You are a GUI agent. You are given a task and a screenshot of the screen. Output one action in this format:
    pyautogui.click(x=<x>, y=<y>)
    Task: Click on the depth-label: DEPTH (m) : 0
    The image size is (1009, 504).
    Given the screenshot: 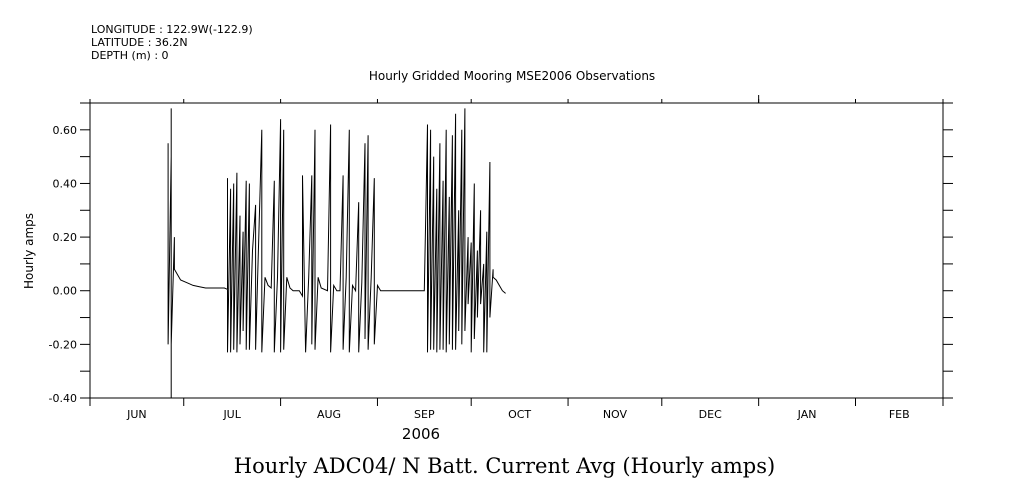 What is the action you would take?
    pyautogui.click(x=130, y=55)
    